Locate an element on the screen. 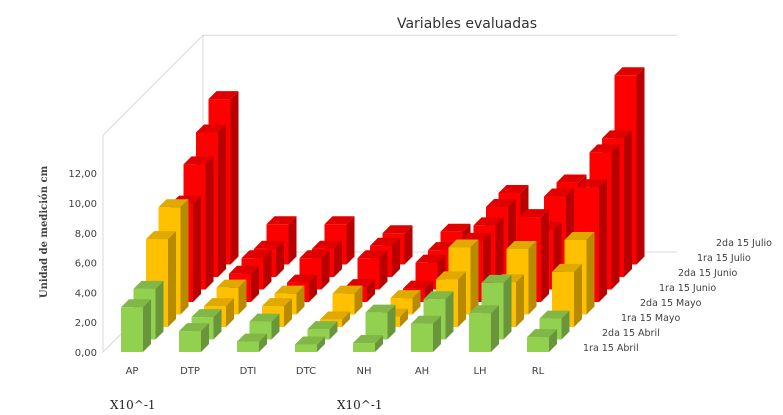  category-labels: AP DTP DTI DTC NH AH LH RL is located at coordinates (335, 371).